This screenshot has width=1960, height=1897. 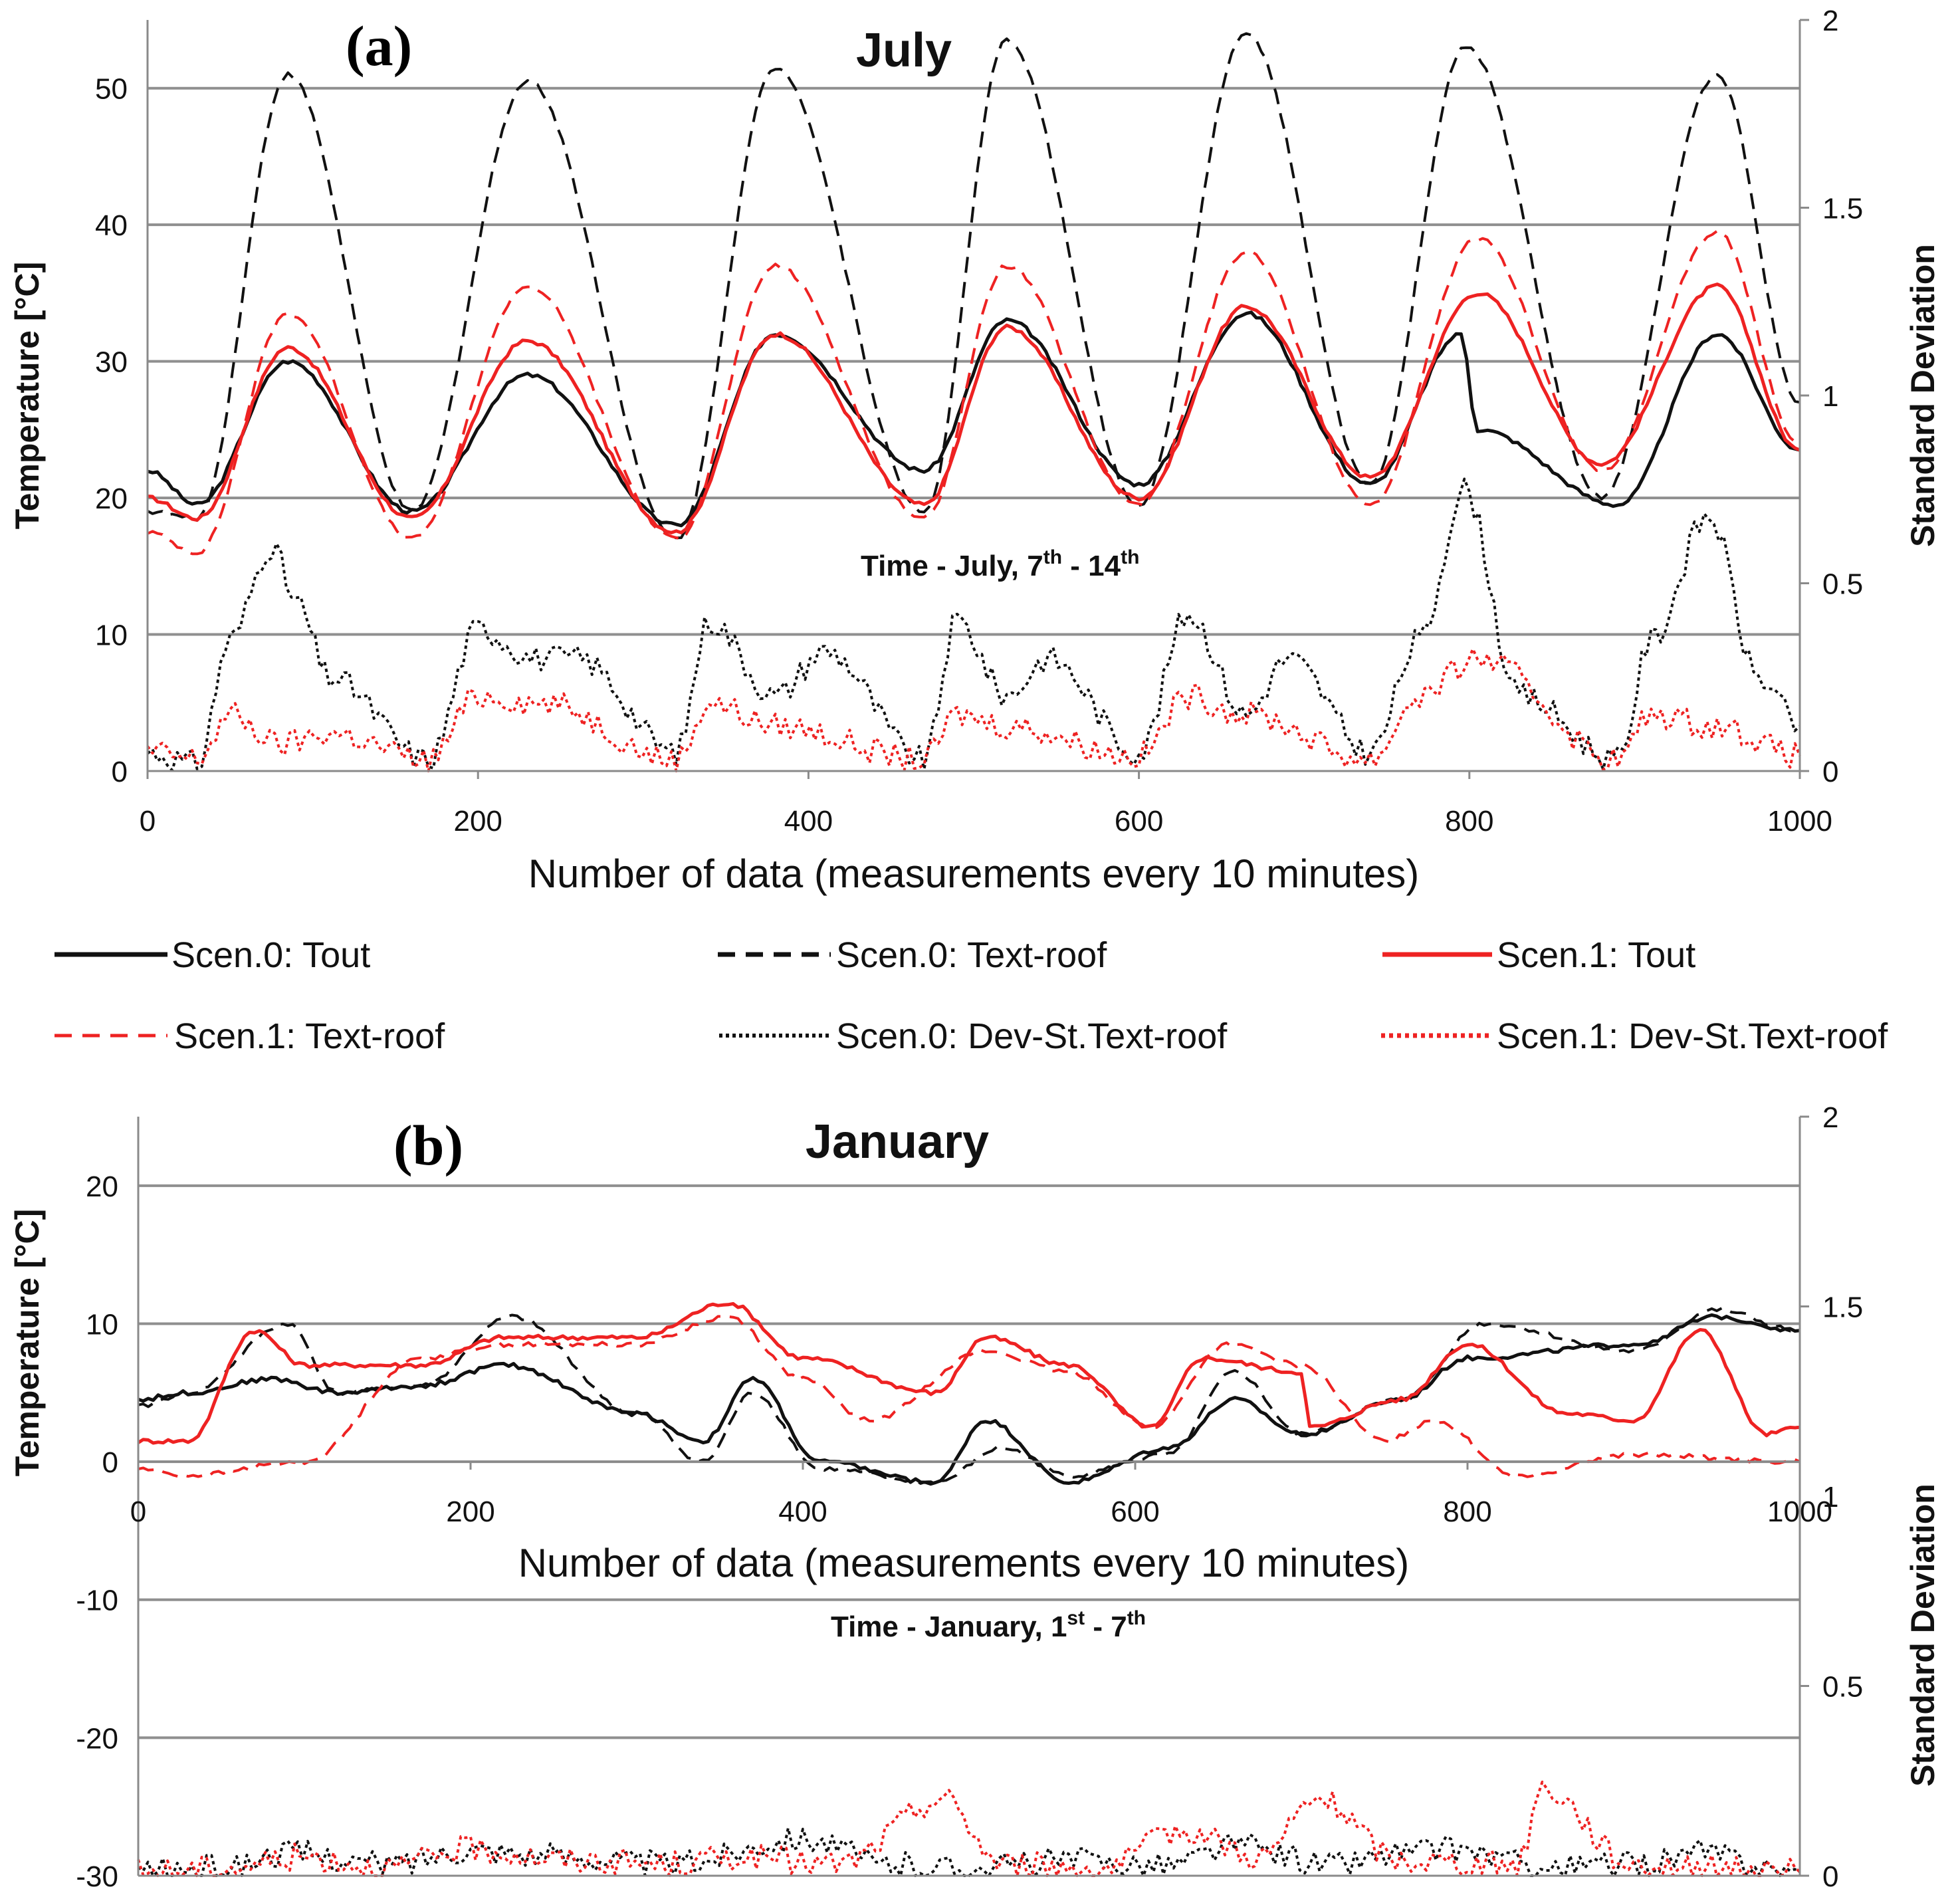 I want to click on legend-item: Scen.0: Dev-St.Text-roof, so click(x=974, y=1036).